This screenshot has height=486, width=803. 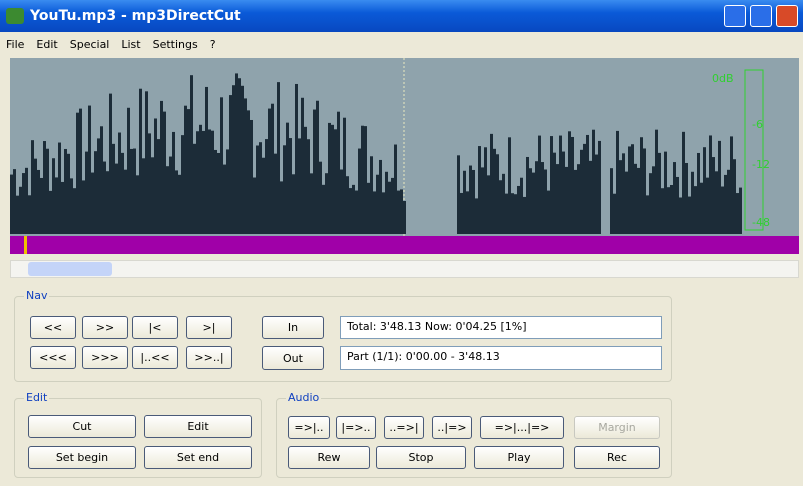 What do you see at coordinates (105, 357) in the screenshot?
I see `button: >>>` at bounding box center [105, 357].